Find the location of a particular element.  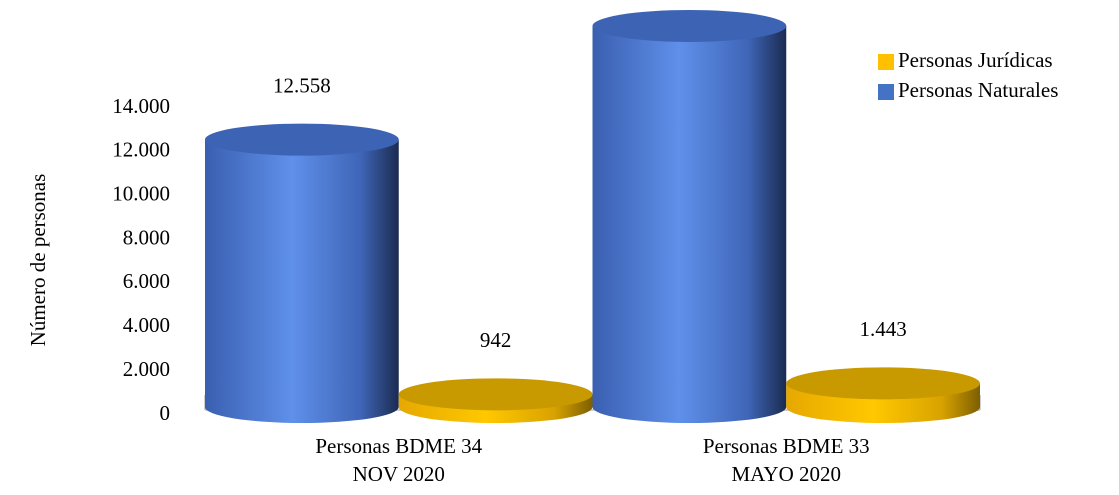

y-tick-label: 12.000 is located at coordinates (141, 150).